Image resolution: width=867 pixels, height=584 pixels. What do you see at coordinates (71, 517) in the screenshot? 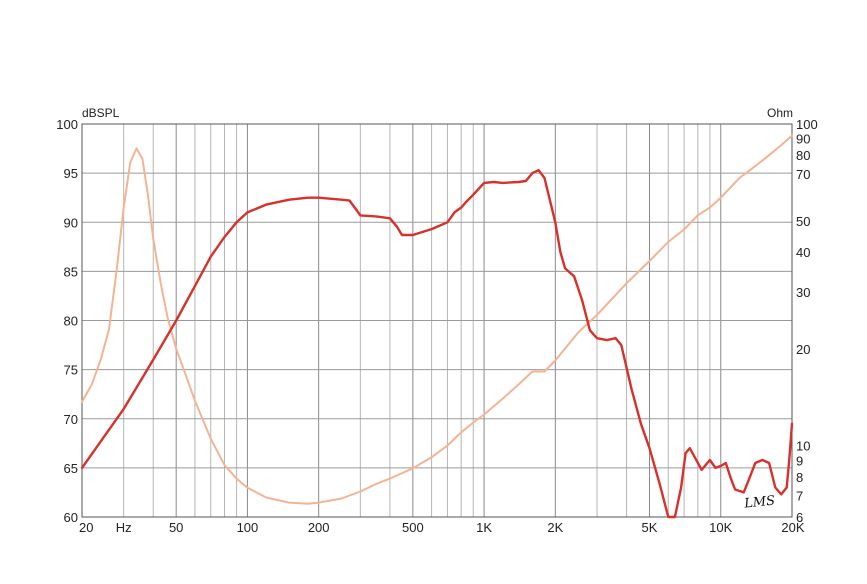
I see `left-tick-label: 60` at bounding box center [71, 517].